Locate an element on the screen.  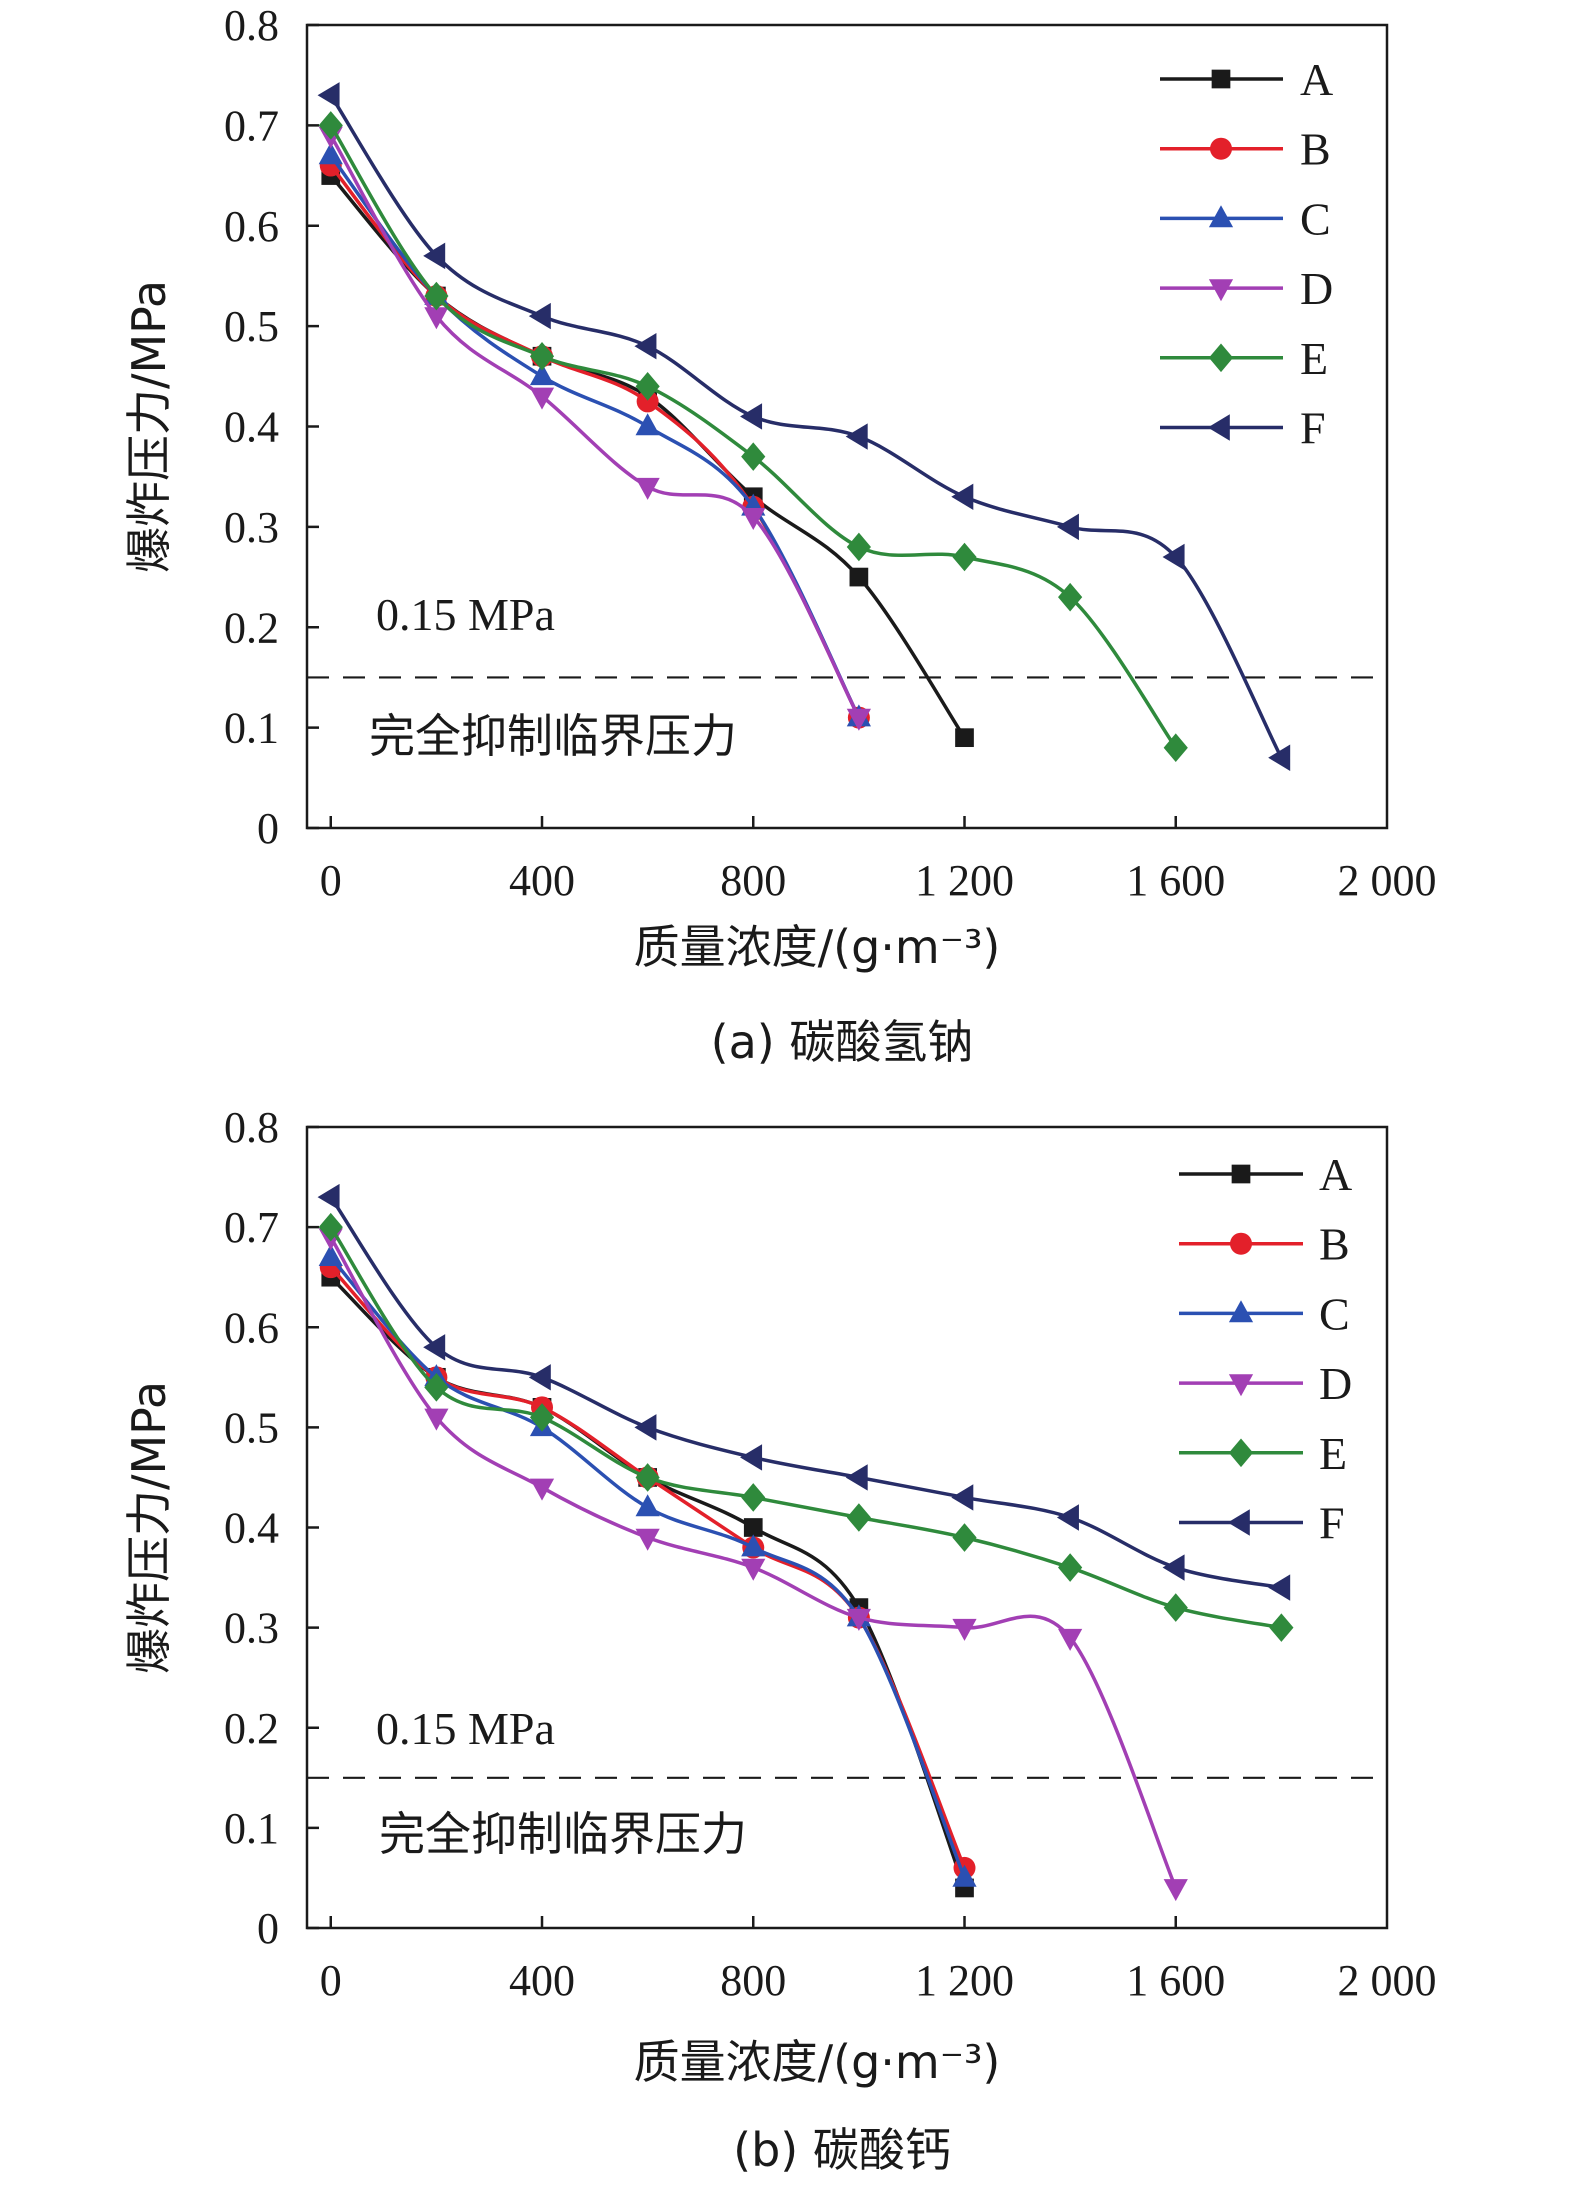
legend-item-E: E is located at coordinates (1263, 1453).